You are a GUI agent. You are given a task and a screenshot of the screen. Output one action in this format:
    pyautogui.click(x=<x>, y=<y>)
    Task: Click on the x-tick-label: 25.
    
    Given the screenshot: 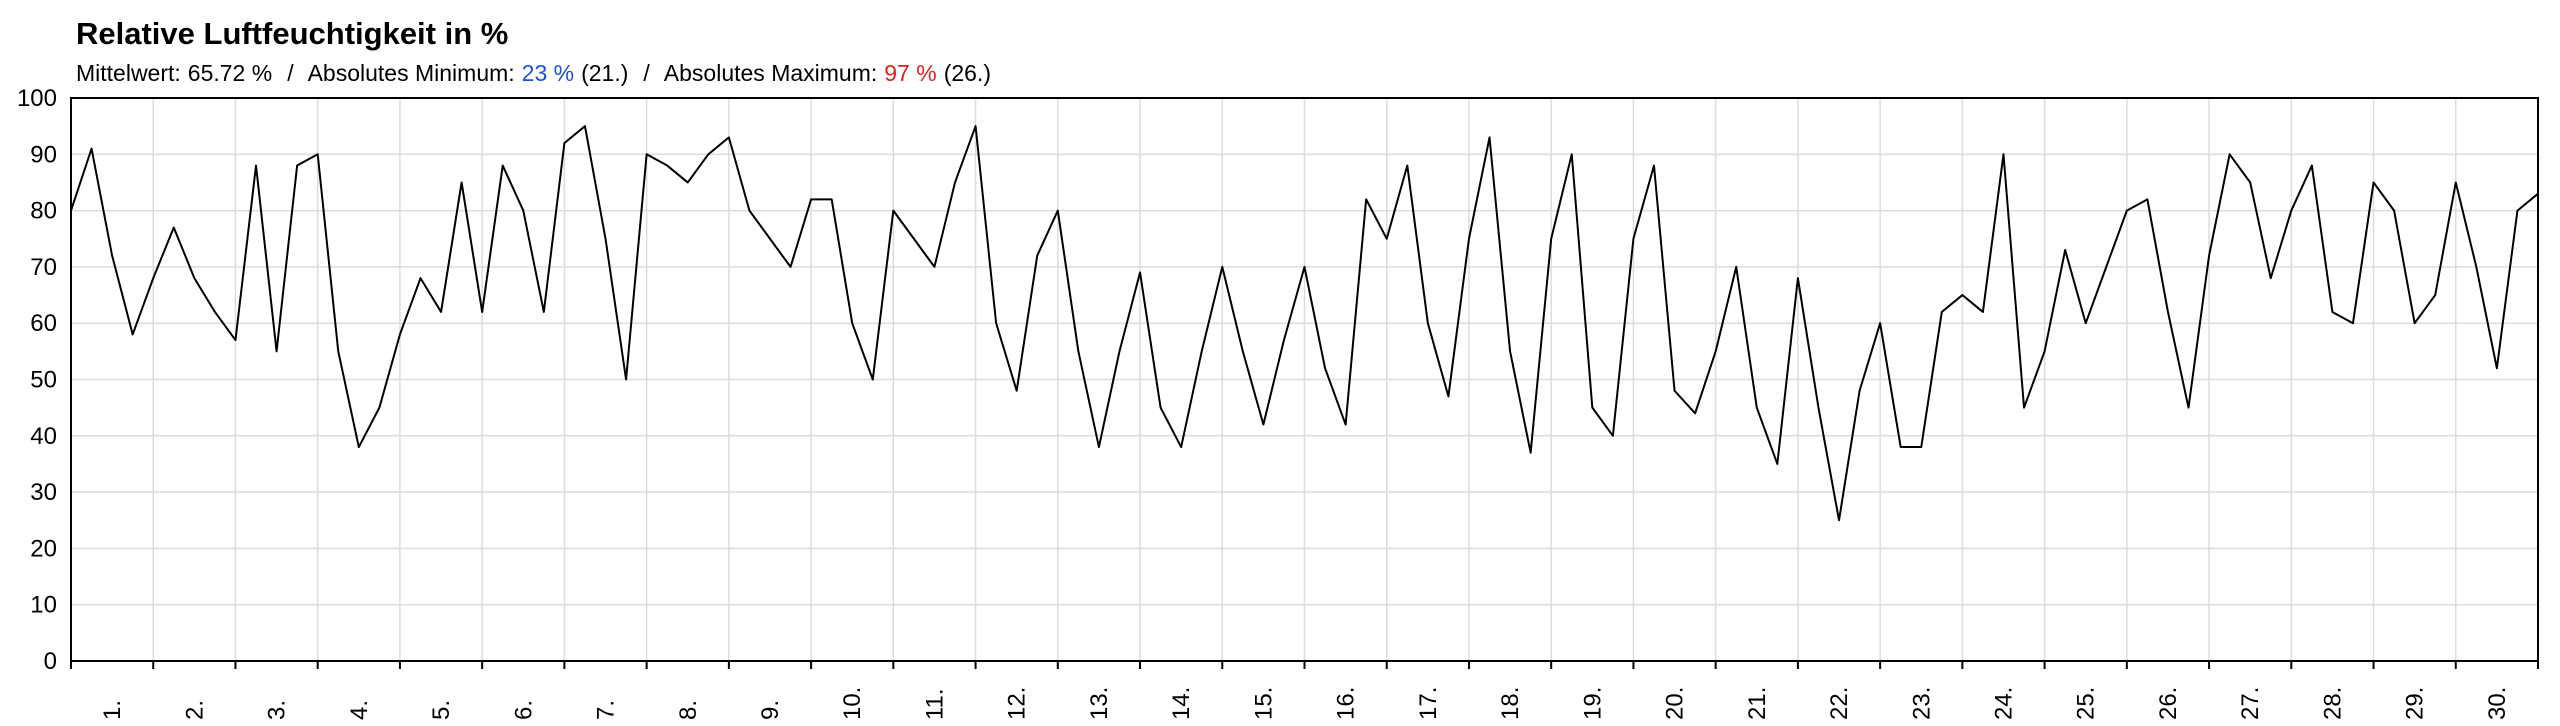 What is the action you would take?
    pyautogui.click(x=2086, y=703)
    